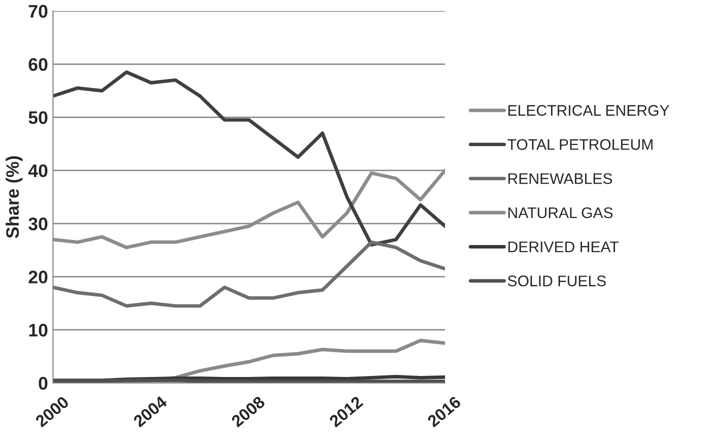 This screenshot has height=443, width=707. Describe the element at coordinates (563, 247) in the screenshot. I see `legend-label: DERIVED HEAT` at that location.